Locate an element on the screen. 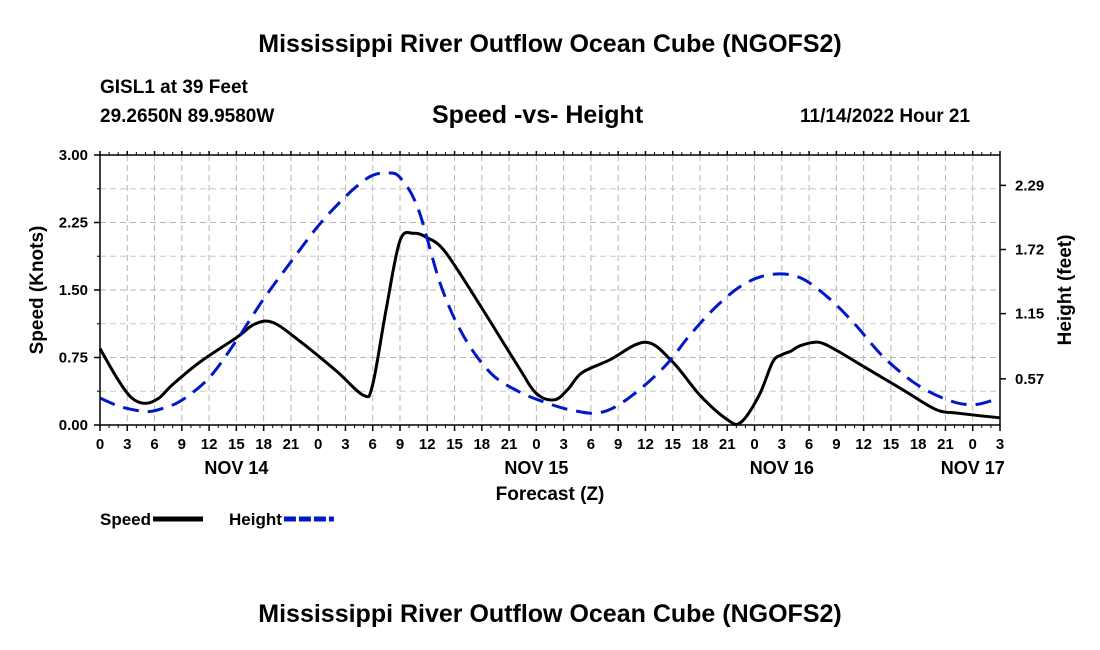 This screenshot has width=1100, height=650. y-tick-label: 3.00 is located at coordinates (73, 155).